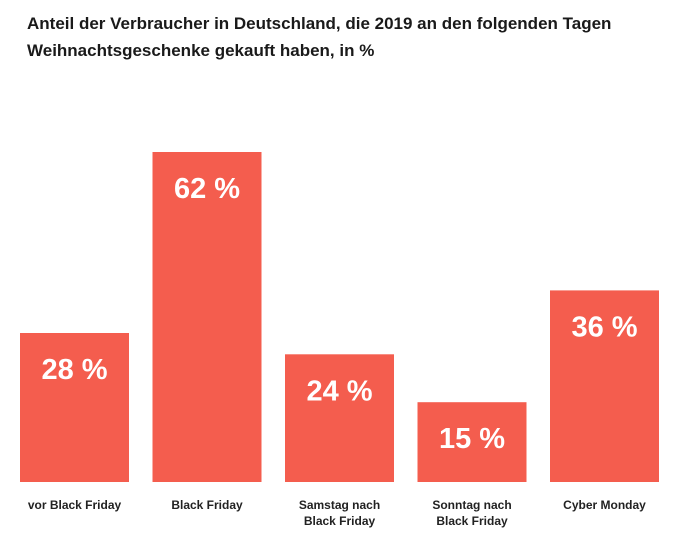 The image size is (691, 541). I want to click on value-label-3: 15 %, so click(472, 439).